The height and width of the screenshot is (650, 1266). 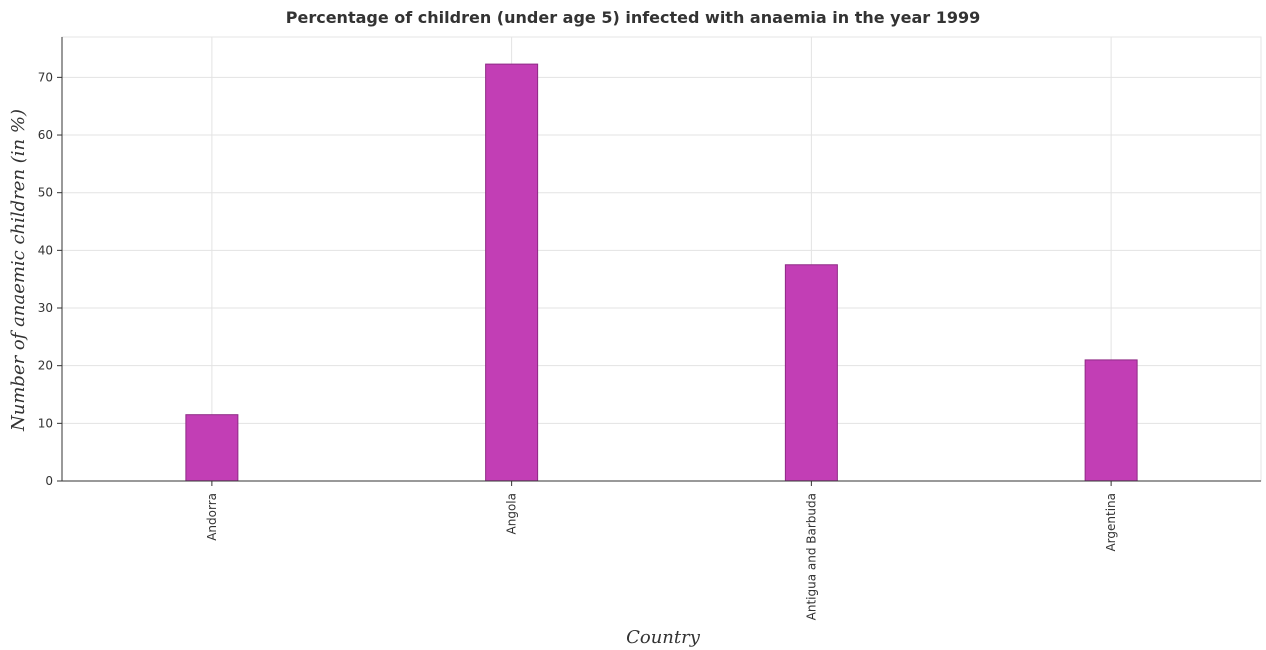 What do you see at coordinates (45, 423) in the screenshot?
I see `y-tick-label: 10` at bounding box center [45, 423].